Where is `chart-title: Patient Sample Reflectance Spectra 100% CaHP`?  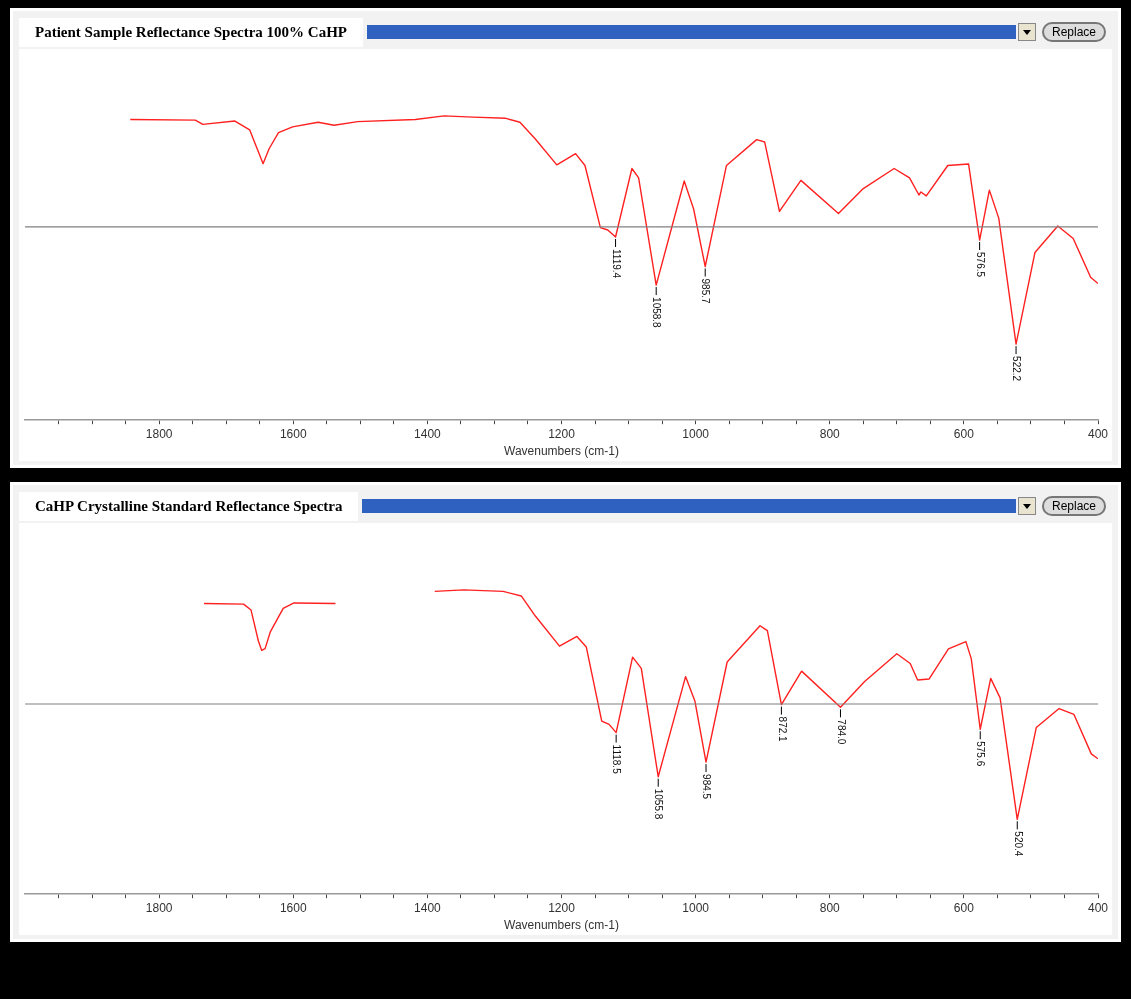 chart-title: Patient Sample Reflectance Spectra 100% CaHP is located at coordinates (191, 32).